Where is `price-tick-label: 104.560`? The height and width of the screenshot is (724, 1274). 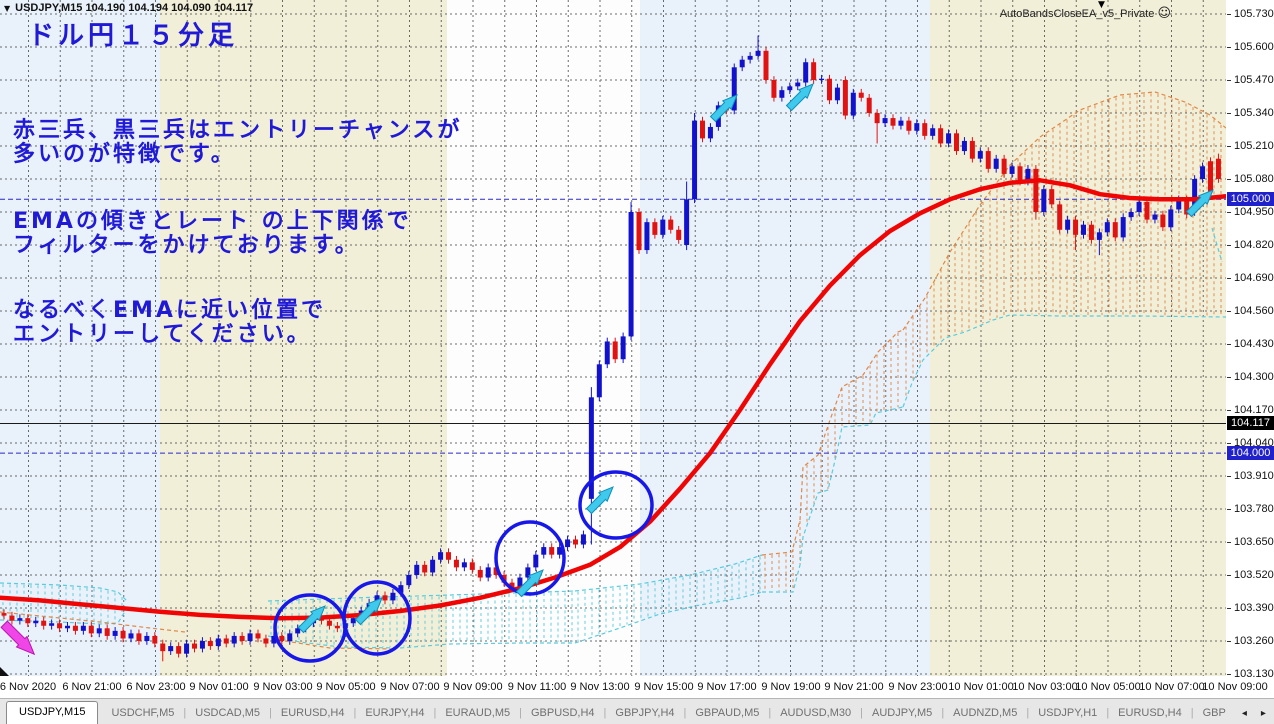 price-tick-label: 104.560 is located at coordinates (1254, 311).